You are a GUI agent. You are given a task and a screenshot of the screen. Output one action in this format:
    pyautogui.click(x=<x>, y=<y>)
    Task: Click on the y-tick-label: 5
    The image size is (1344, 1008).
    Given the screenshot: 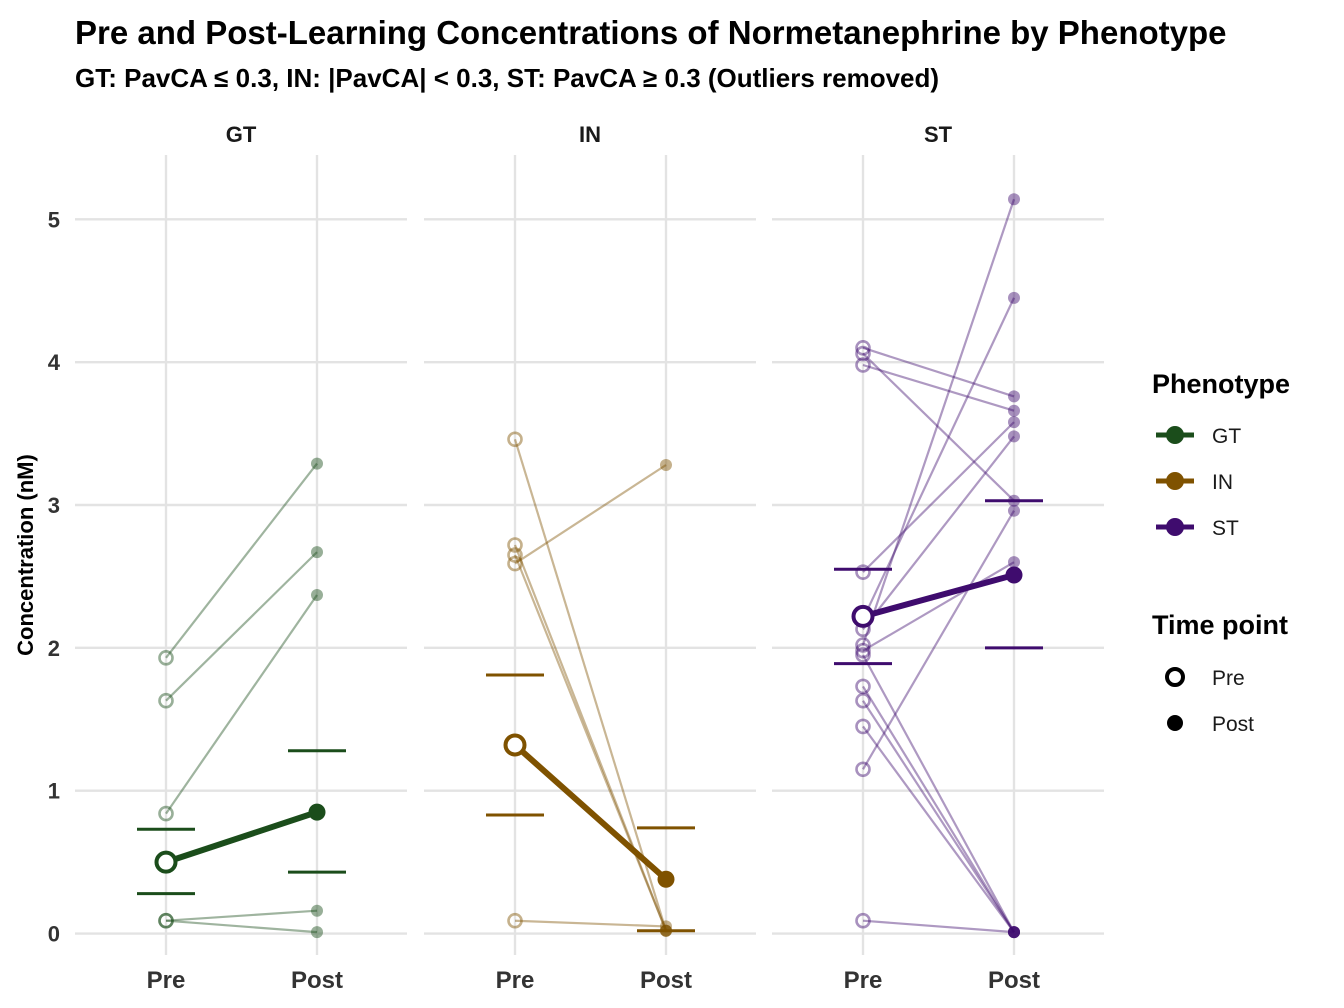 What is the action you would take?
    pyautogui.click(x=54, y=219)
    